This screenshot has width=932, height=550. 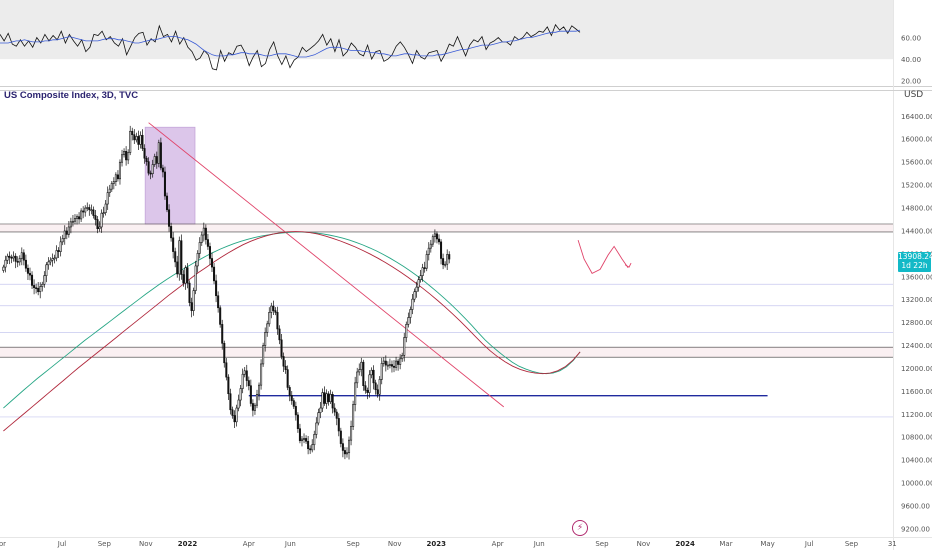 I want to click on time-tick-label: Jul, so click(x=809, y=544).